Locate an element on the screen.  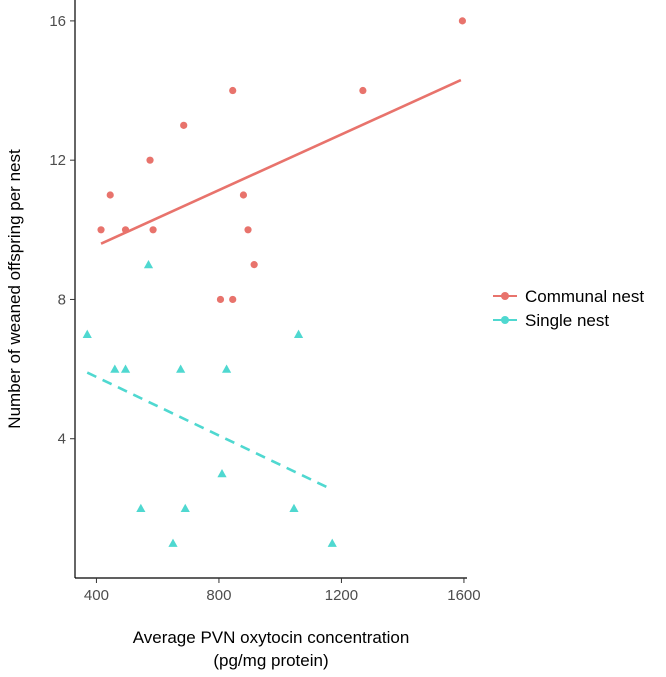
legend-communal-label: Communal nest is located at coordinates (584, 296).